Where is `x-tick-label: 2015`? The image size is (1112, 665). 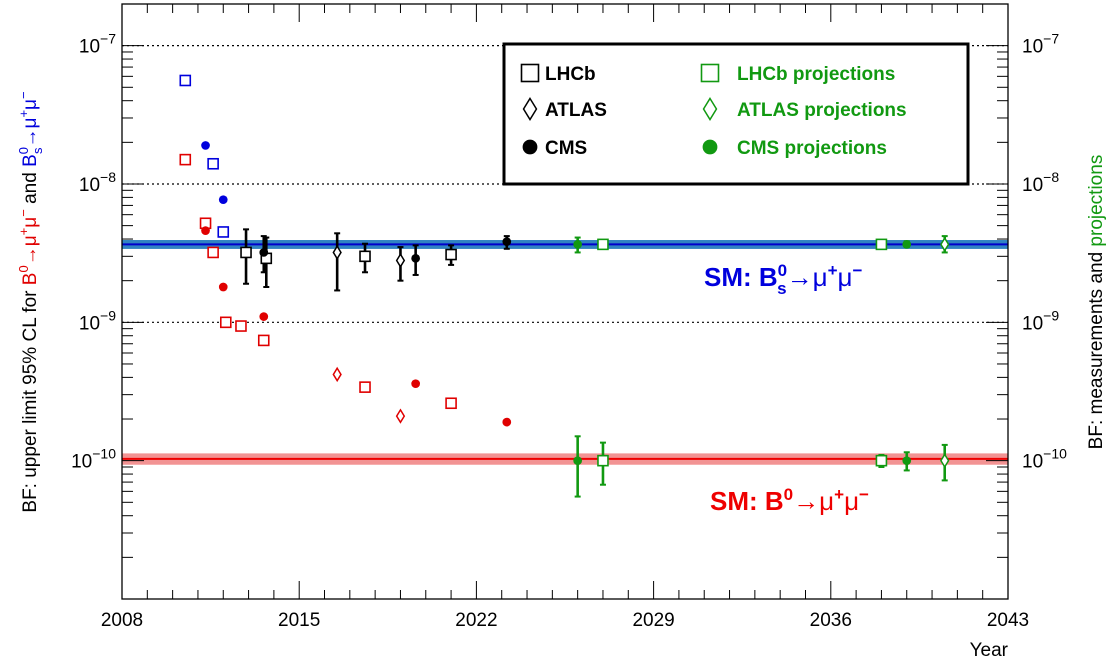
x-tick-label: 2015 is located at coordinates (299, 620).